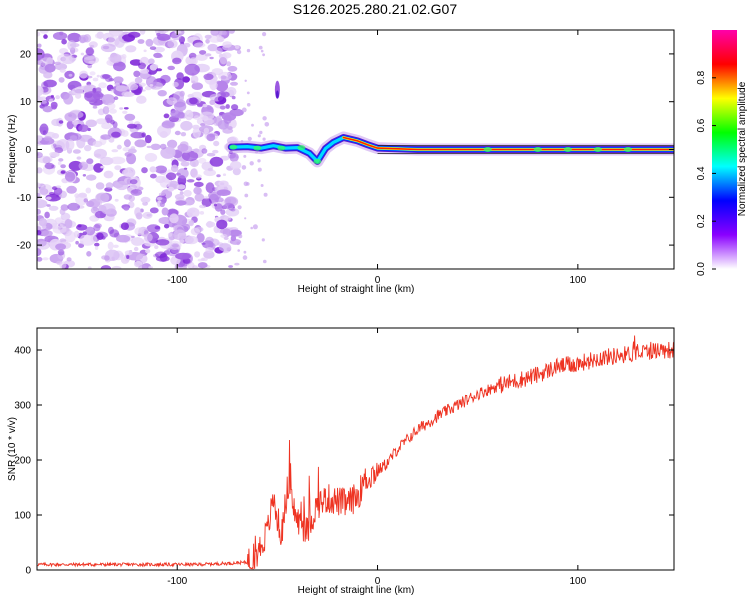 This screenshot has height=600, width=750. Describe the element at coordinates (22, 351) in the screenshot. I see `y-tick-label: 400` at that location.